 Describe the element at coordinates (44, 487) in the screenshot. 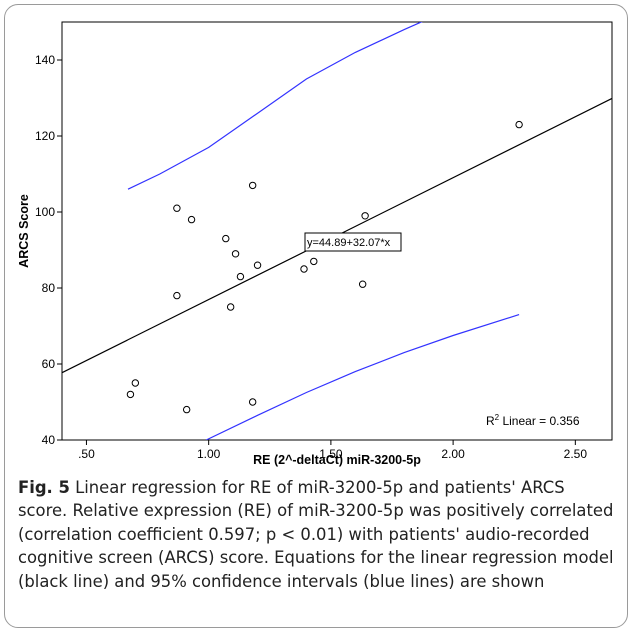

I see `caption-label: Fig. 5` at that location.